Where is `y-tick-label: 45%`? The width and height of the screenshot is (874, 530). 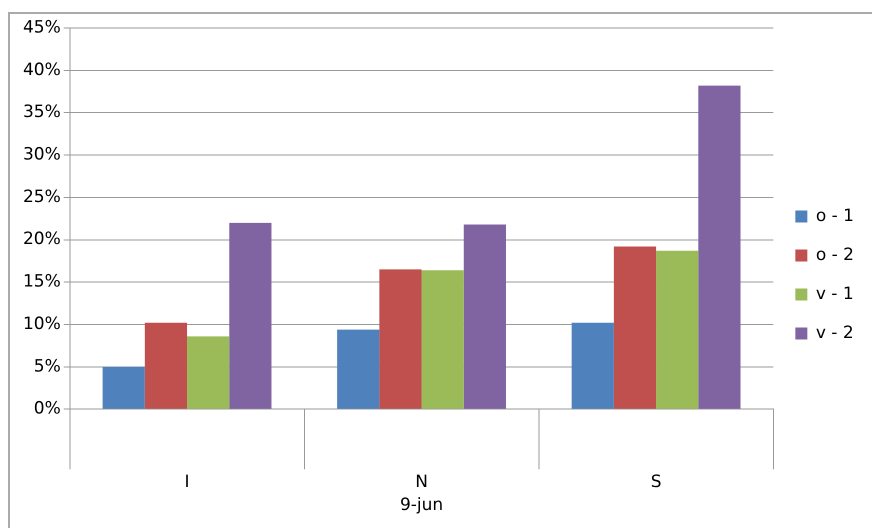 y-tick-label: 45% is located at coordinates (41, 27).